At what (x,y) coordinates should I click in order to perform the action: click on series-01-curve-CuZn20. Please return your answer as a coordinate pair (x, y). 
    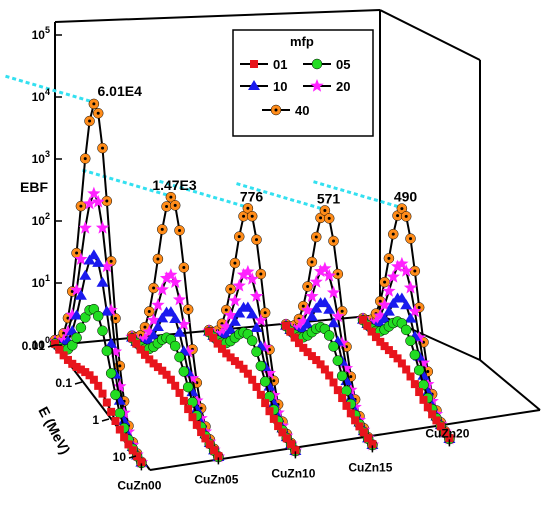
    Looking at the image, I should click on (406, 379).